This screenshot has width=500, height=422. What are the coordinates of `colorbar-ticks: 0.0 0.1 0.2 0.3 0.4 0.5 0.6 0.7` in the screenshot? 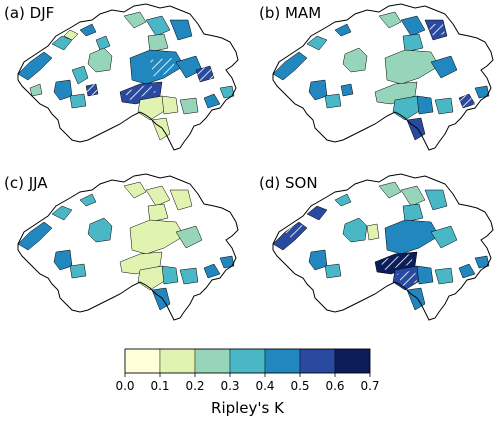 It's located at (247, 383).